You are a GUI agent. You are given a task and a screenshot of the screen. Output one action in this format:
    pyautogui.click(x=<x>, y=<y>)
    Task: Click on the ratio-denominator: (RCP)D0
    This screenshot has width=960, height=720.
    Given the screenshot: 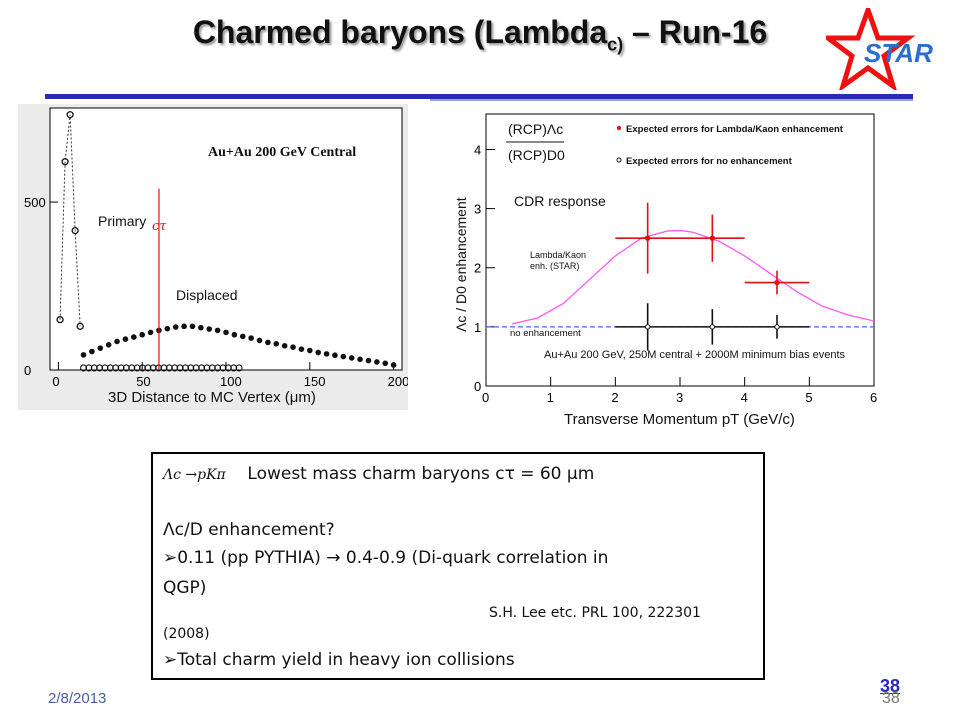 What is the action you would take?
    pyautogui.click(x=536, y=155)
    